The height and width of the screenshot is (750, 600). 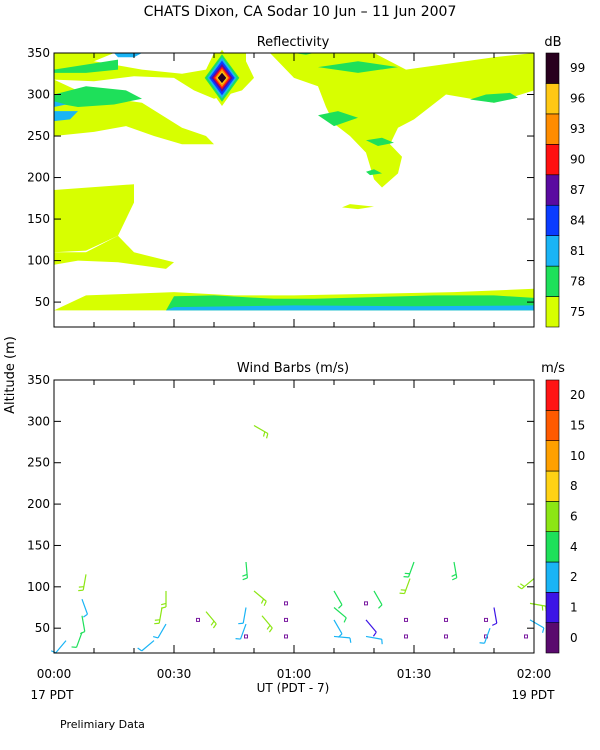 What do you see at coordinates (294, 674) in the screenshot?
I see `x-tick-label: 01:00` at bounding box center [294, 674].